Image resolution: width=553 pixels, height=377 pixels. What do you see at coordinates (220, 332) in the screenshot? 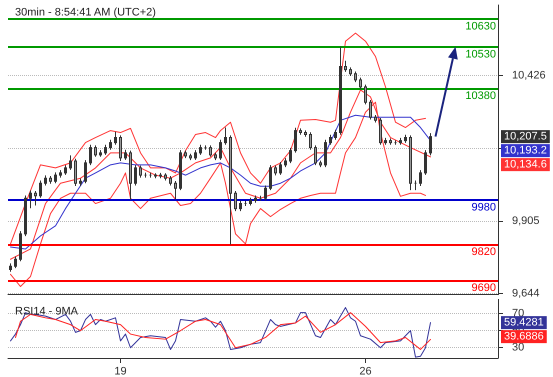
I see `line-series` at bounding box center [220, 332].